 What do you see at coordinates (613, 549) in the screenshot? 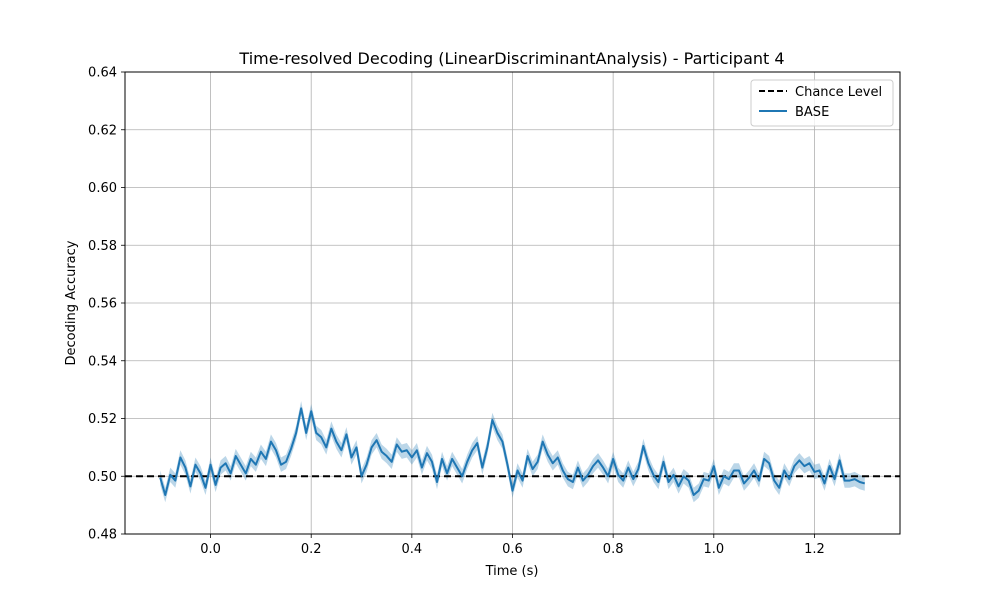
I see `x-tick-label: 0.8` at bounding box center [613, 549].